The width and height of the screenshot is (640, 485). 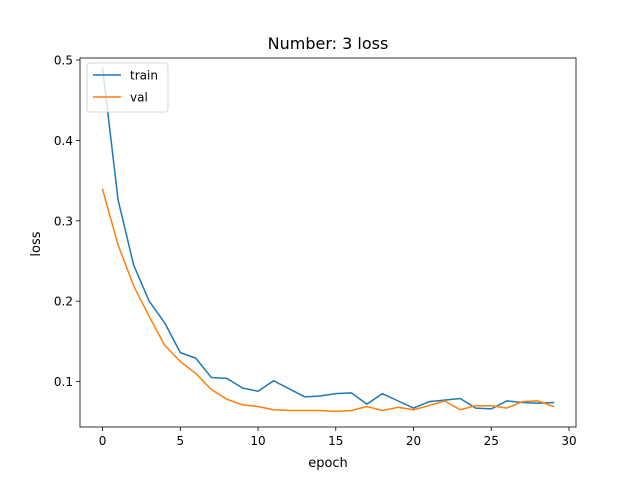 What do you see at coordinates (144, 76) in the screenshot?
I see `legend-label-train: train` at bounding box center [144, 76].